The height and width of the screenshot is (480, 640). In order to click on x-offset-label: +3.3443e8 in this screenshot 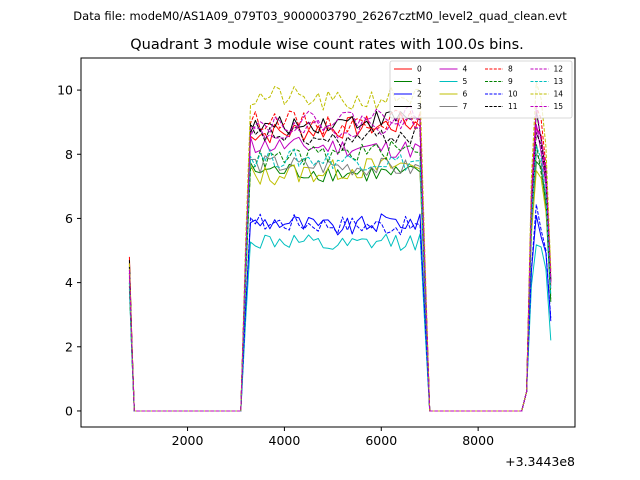, I will do `click(540, 461)`.